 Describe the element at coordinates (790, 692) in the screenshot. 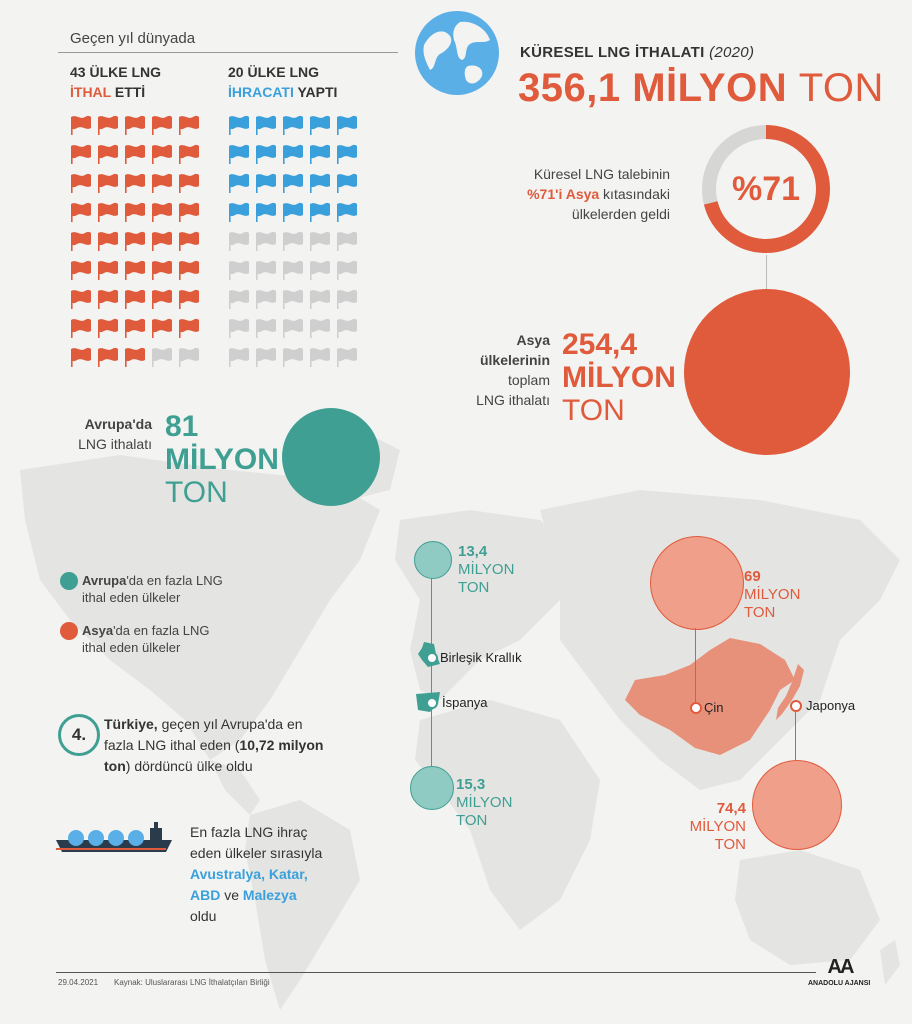

I see `japan-shape` at that location.